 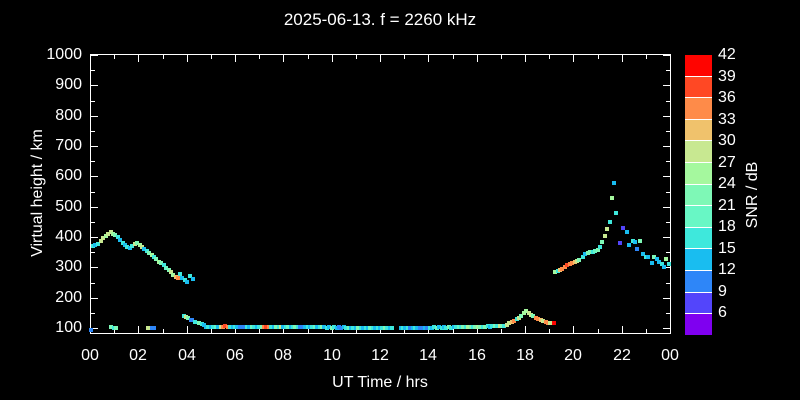 I want to click on colorbar-tick-label: 12, so click(x=727, y=270).